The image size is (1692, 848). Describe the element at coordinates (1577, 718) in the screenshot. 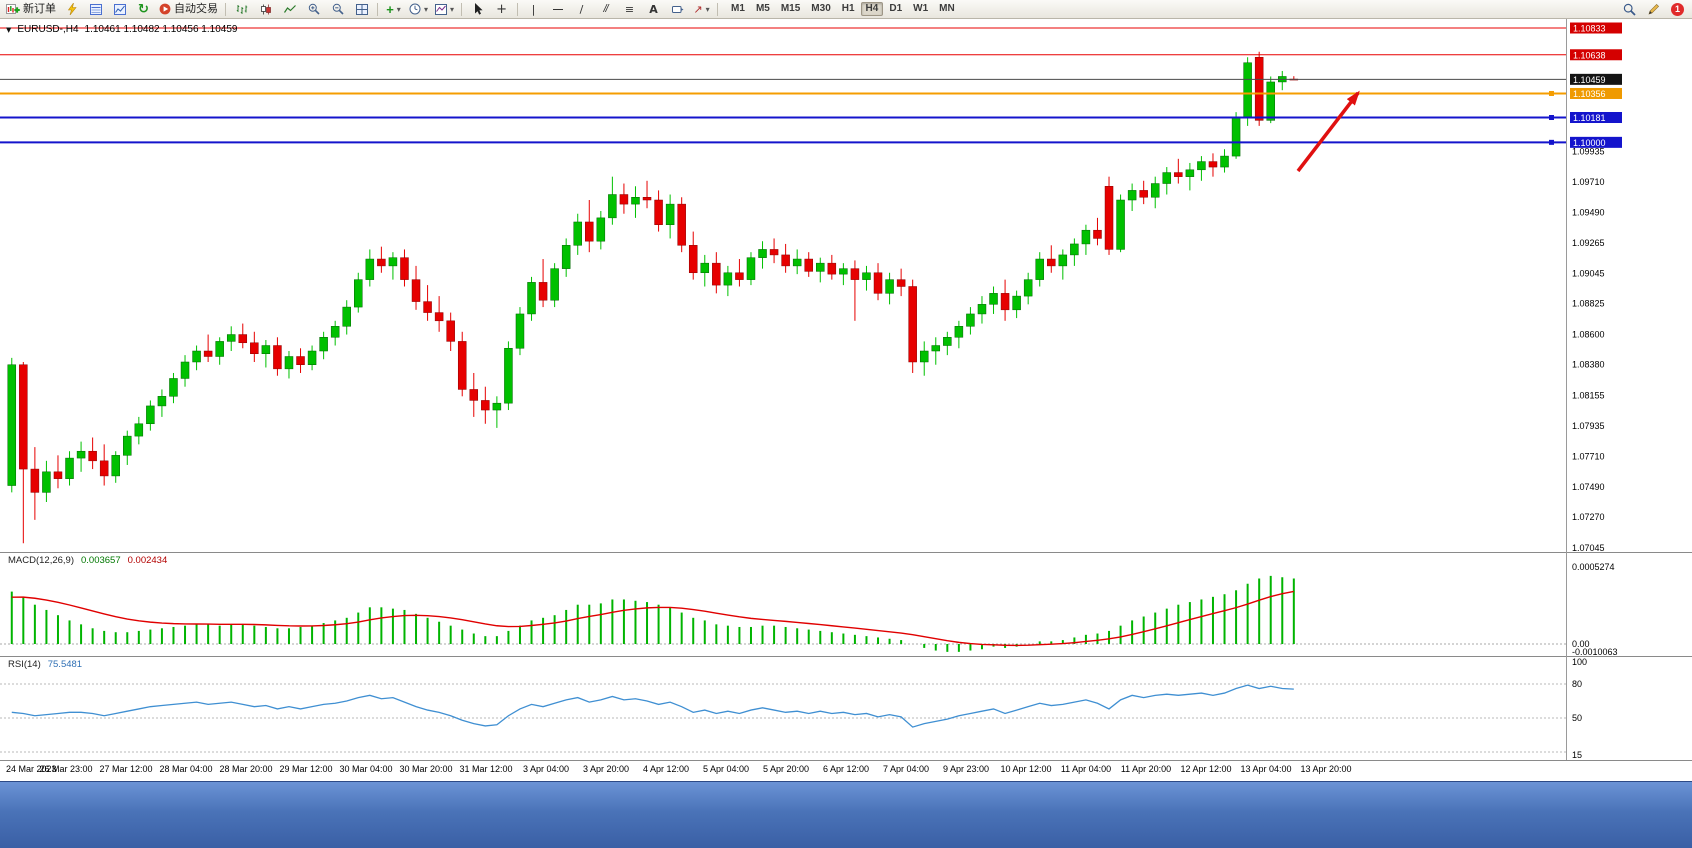

I see `svg-text: 50` at that location.